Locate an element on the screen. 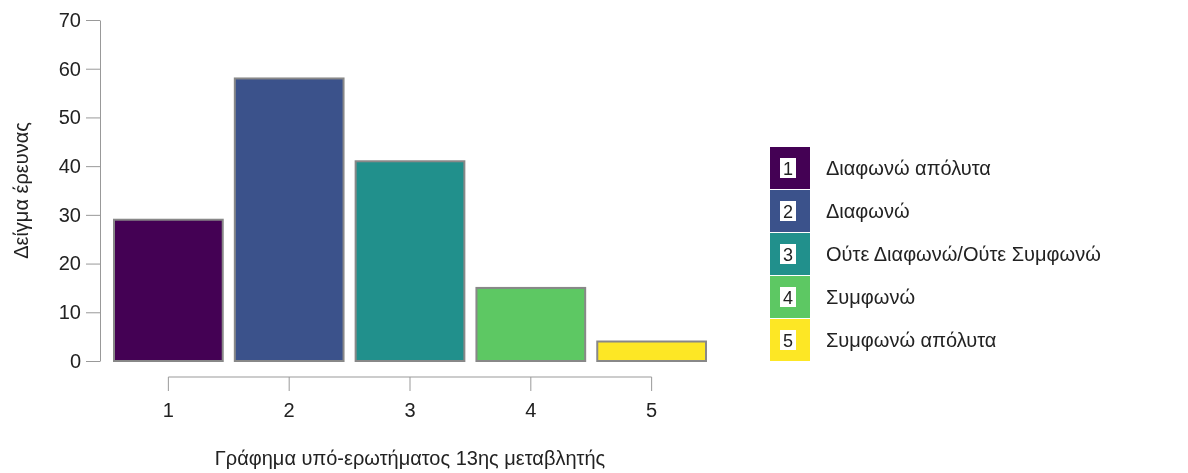  y-tick-label: 50 is located at coordinates (69, 117).